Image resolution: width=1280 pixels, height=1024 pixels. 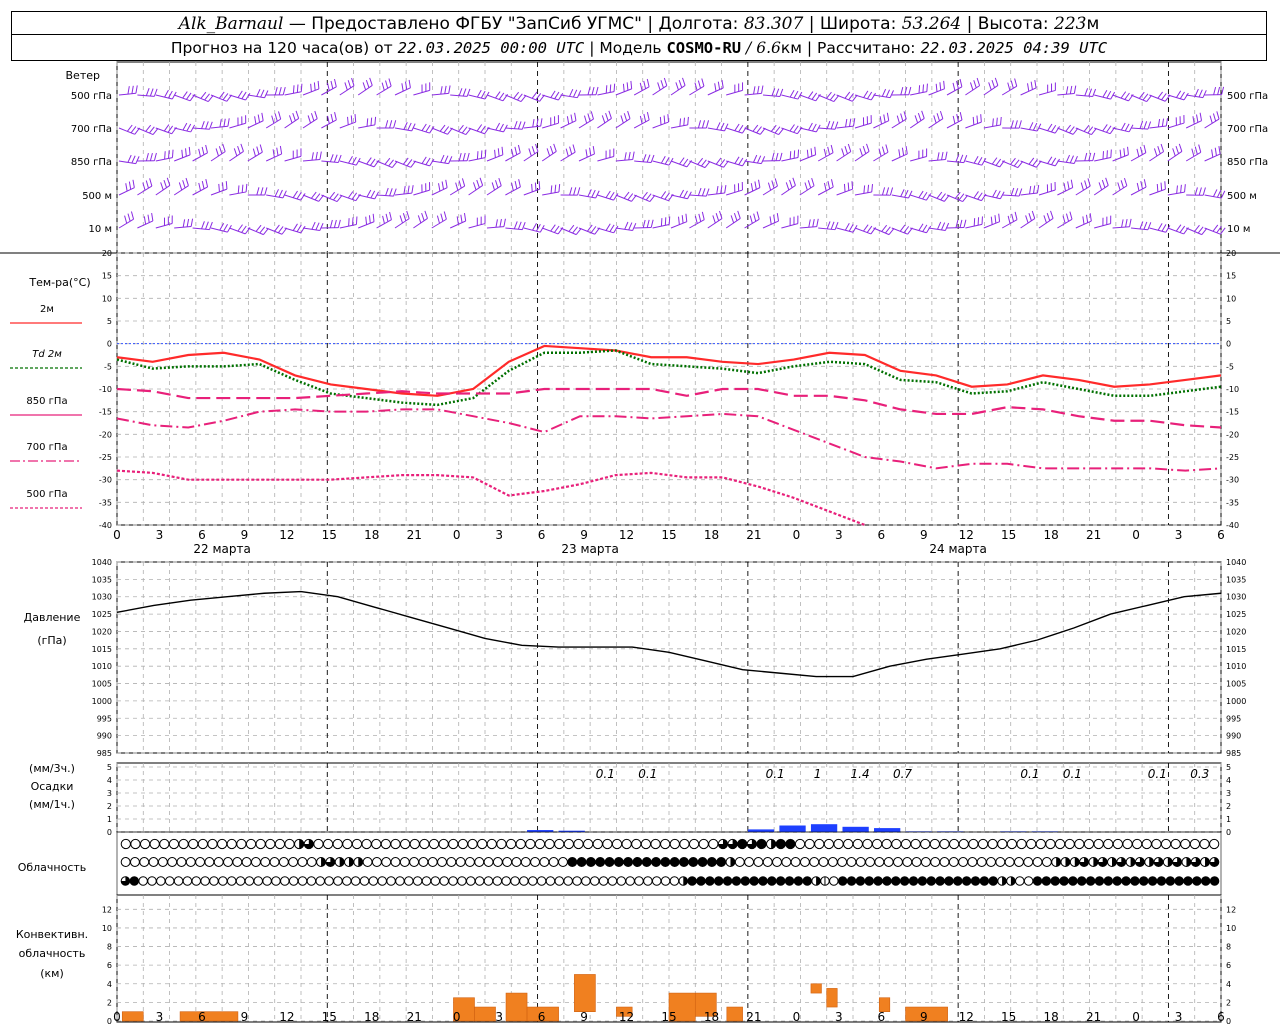 What do you see at coordinates (109, 780) in the screenshot?
I see `precip-tick-left: 4` at bounding box center [109, 780].